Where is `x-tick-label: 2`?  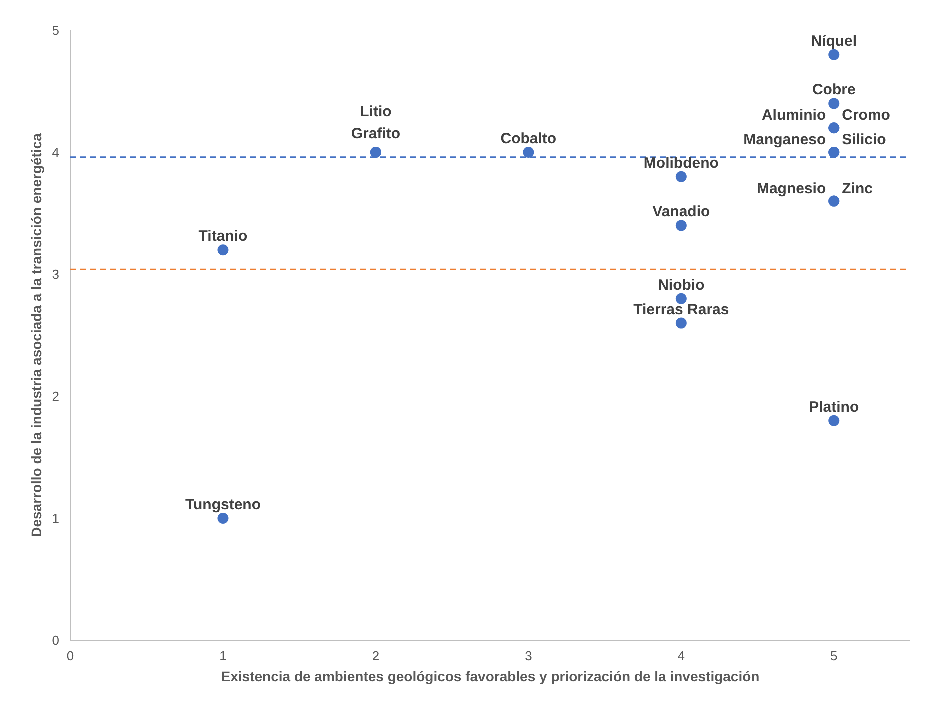
x-tick-label: 2 is located at coordinates (376, 656).